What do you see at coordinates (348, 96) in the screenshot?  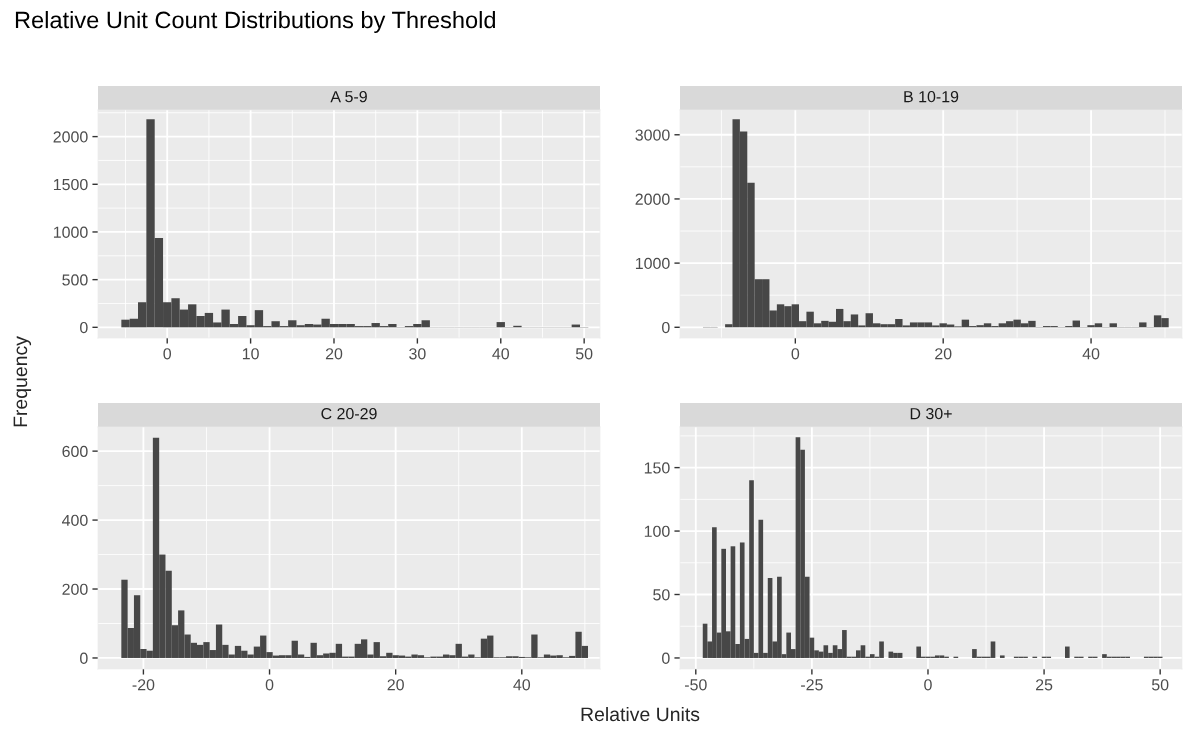 I see `chart-subtitle: A 5-9` at bounding box center [348, 96].